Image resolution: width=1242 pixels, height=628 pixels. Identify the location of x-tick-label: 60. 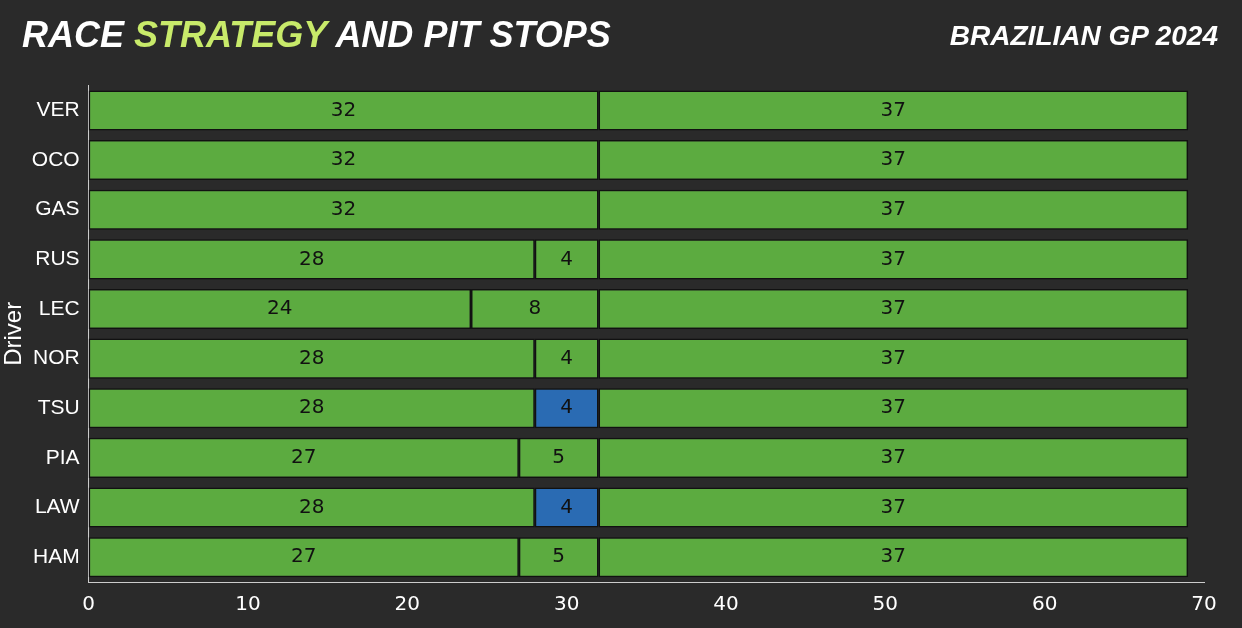
(1044, 603).